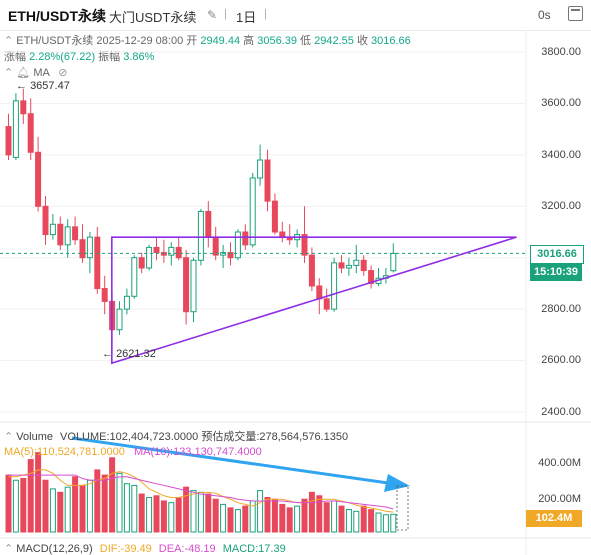  What do you see at coordinates (79, 56) in the screenshot?
I see `change-line: 涨幅 2.28%(67.22) 振幅 3.86%` at bounding box center [79, 56].